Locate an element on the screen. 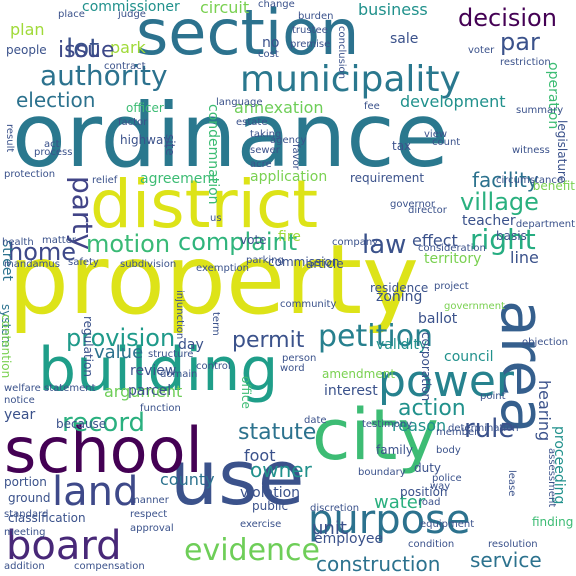  word-subdivision: subdivision is located at coordinates (148, 264).